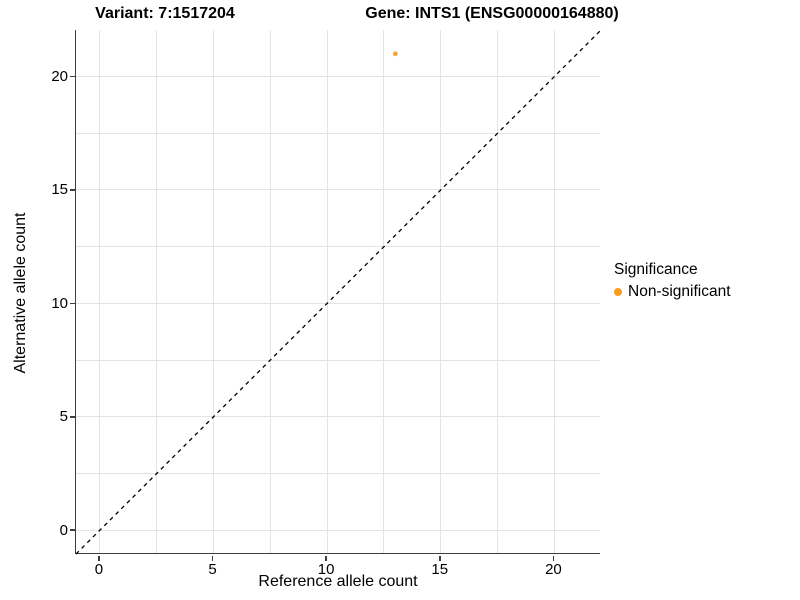  Describe the element at coordinates (679, 291) in the screenshot. I see `legend-item-label: Non-significant` at that location.